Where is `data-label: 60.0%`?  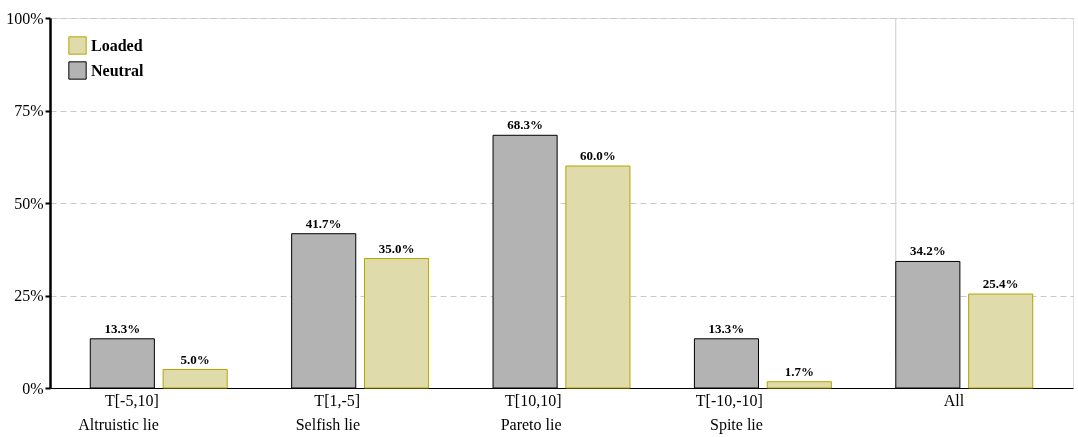 data-label: 60.0% is located at coordinates (598, 155).